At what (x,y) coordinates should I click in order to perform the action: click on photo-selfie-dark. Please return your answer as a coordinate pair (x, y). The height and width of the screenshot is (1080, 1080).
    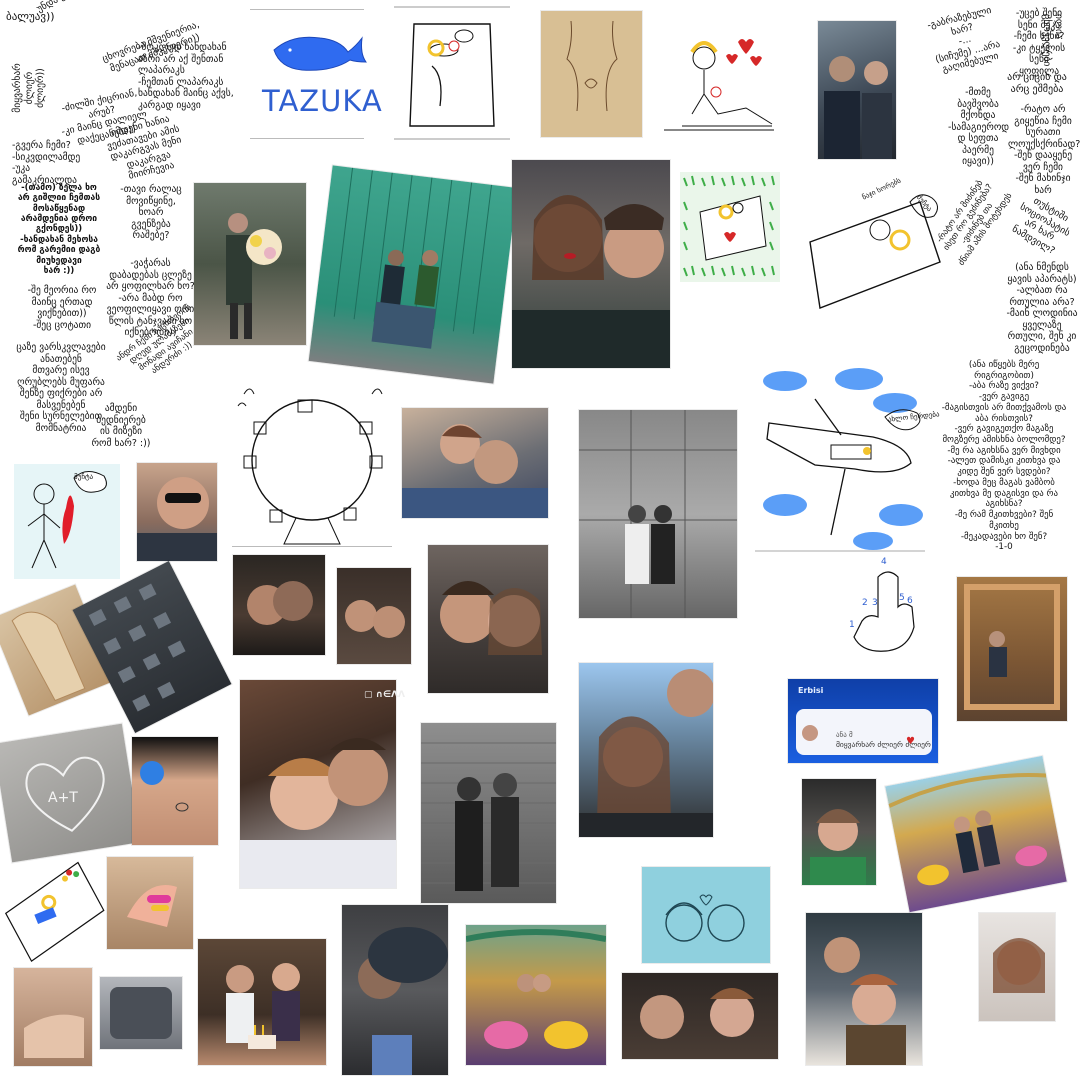
    Looking at the image, I should click on (374, 616).